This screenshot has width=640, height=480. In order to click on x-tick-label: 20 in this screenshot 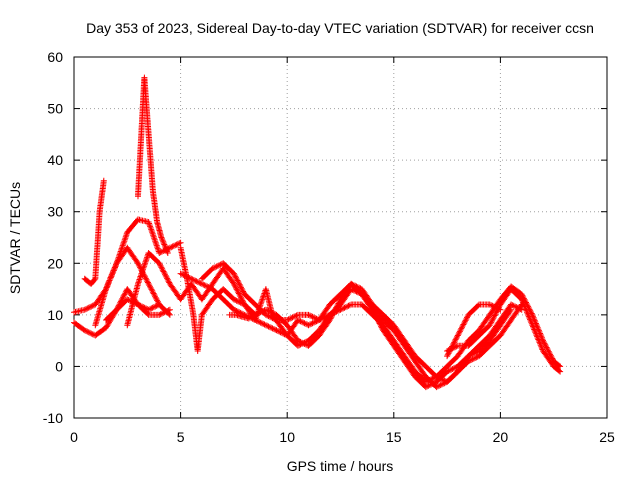, I will do `click(501, 437)`.